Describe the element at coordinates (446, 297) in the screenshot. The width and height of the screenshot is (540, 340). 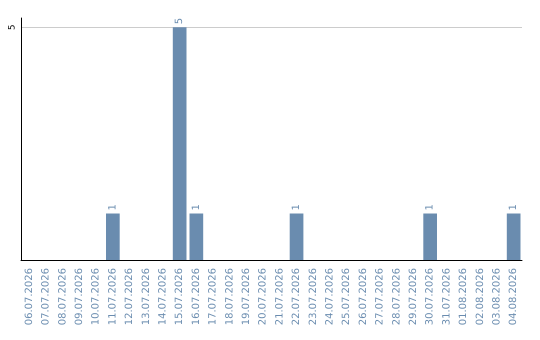
I see `x-tick-label: 31.07.2026` at that location.